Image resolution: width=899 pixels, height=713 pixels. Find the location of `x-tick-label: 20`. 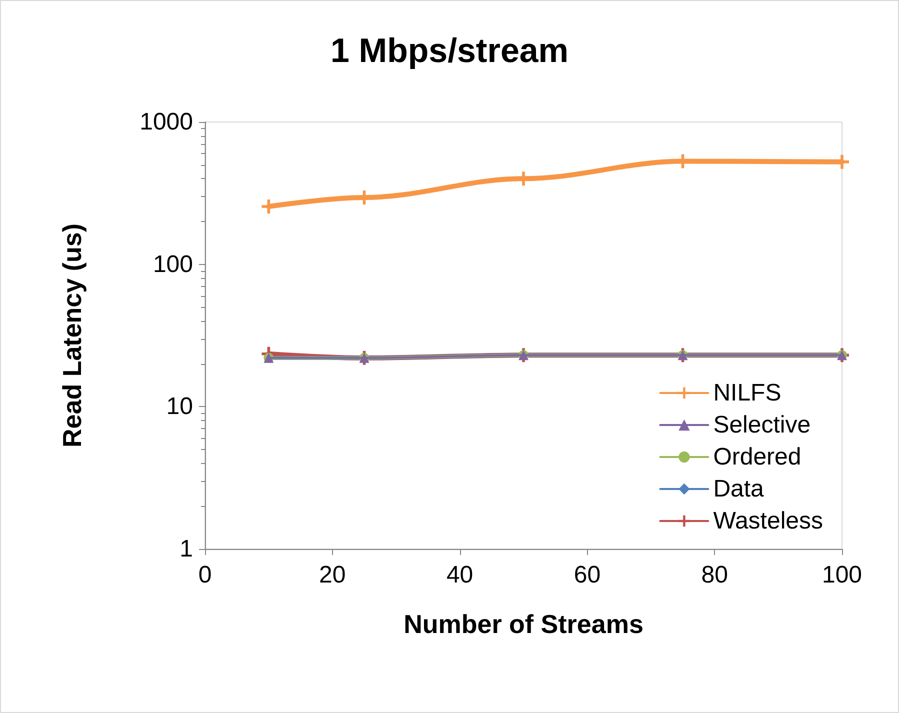

x-tick-label: 20 is located at coordinates (332, 575).